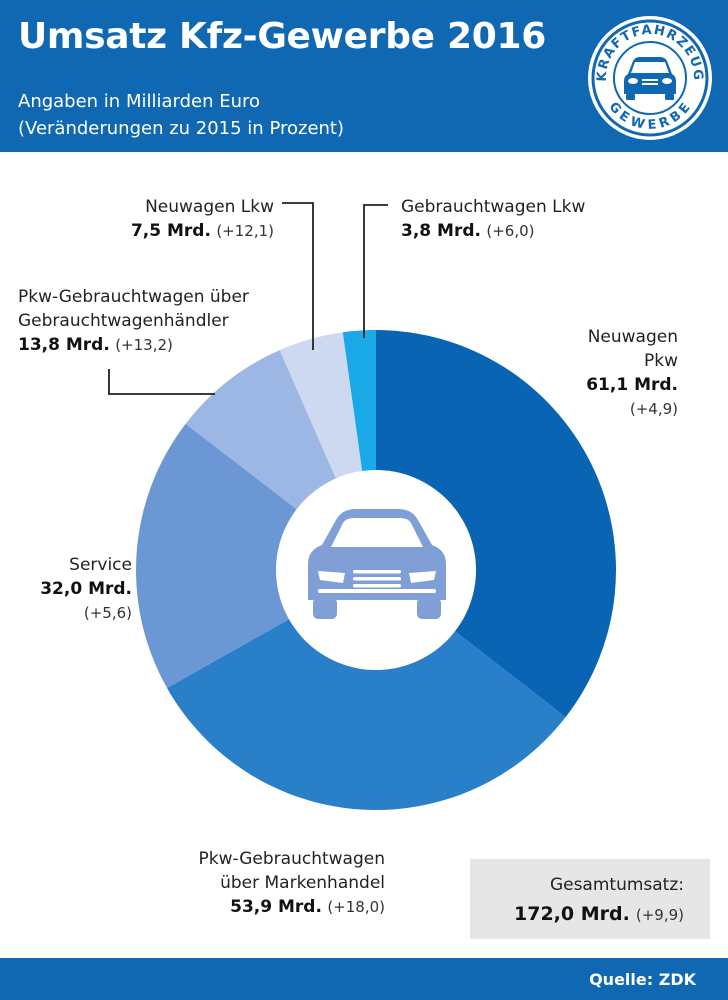  What do you see at coordinates (632, 385) in the screenshot?
I see `label-neuwagen-pkw-value: 61,1 Mrd.` at bounding box center [632, 385].